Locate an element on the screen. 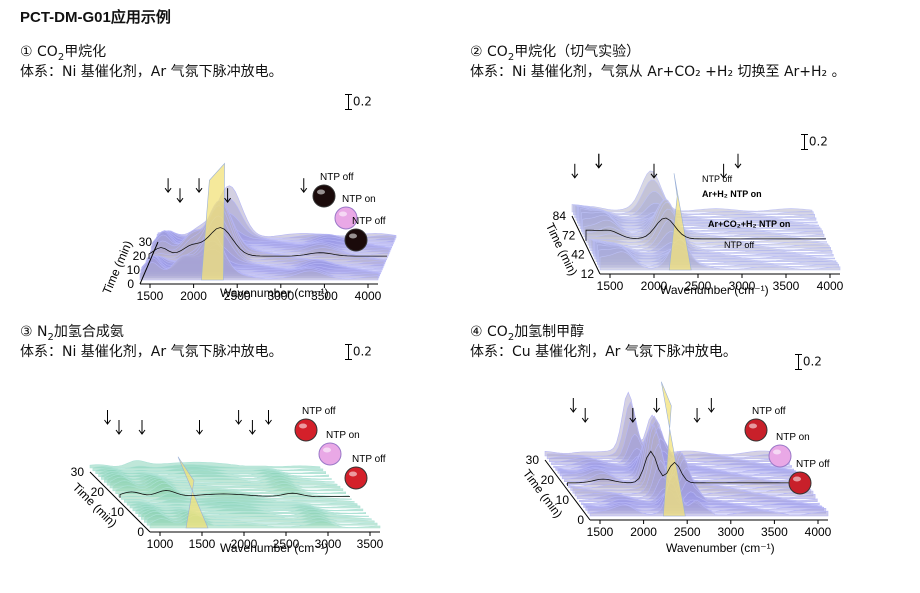 This screenshot has height=593, width=920. panel-system-text: 体系：Ni 基催化剂，气氛从 Ar+CO₂ +H₂ 切换至 Ar+H₂ 。 is located at coordinates (658, 72).